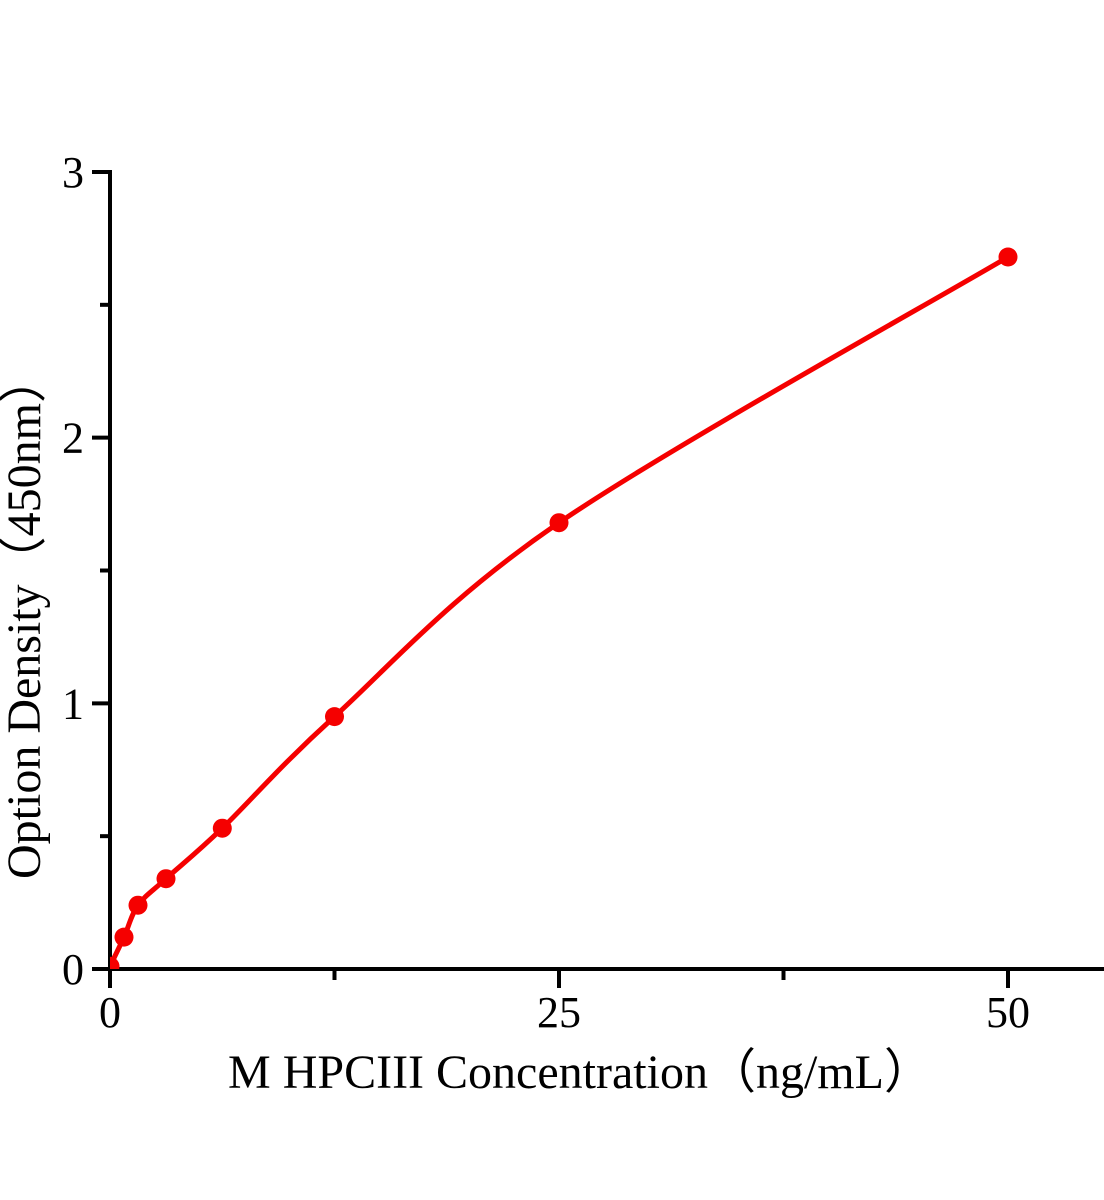 The image size is (1104, 1200). Describe the element at coordinates (73, 438) in the screenshot. I see `y-tick-label: 2` at that location.